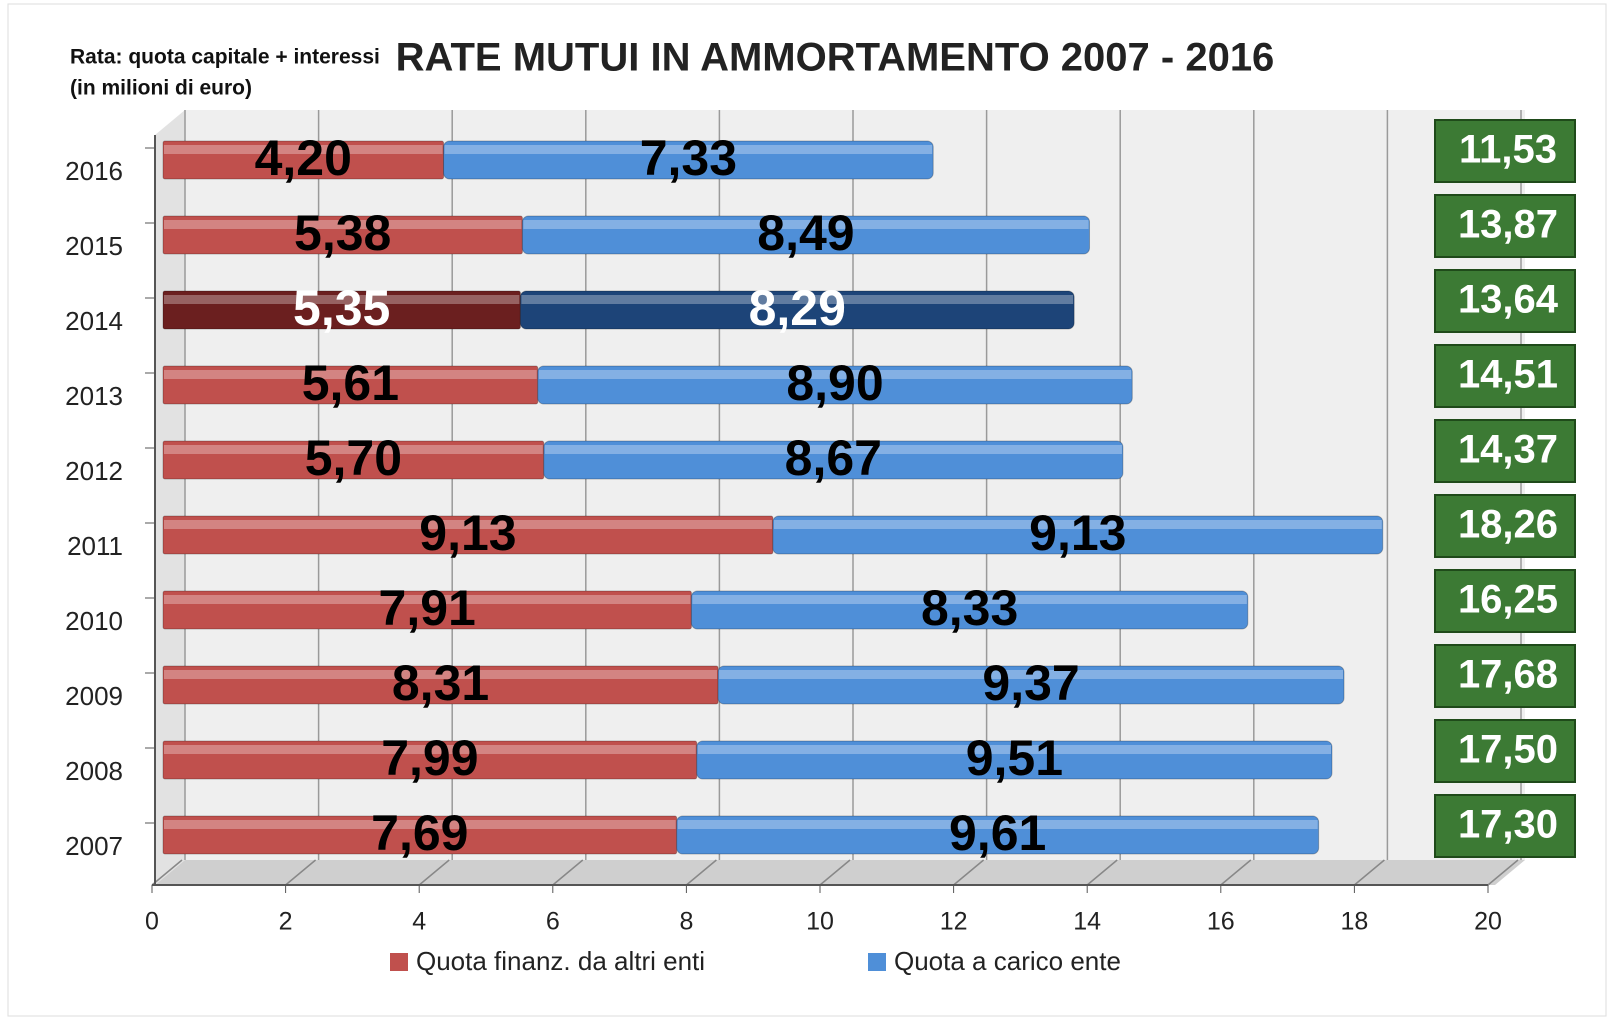 Image resolution: width=1610 pixels, height=1022 pixels. What do you see at coordinates (1508, 525) in the screenshot?
I see `total-label: 18,26` at bounding box center [1508, 525].